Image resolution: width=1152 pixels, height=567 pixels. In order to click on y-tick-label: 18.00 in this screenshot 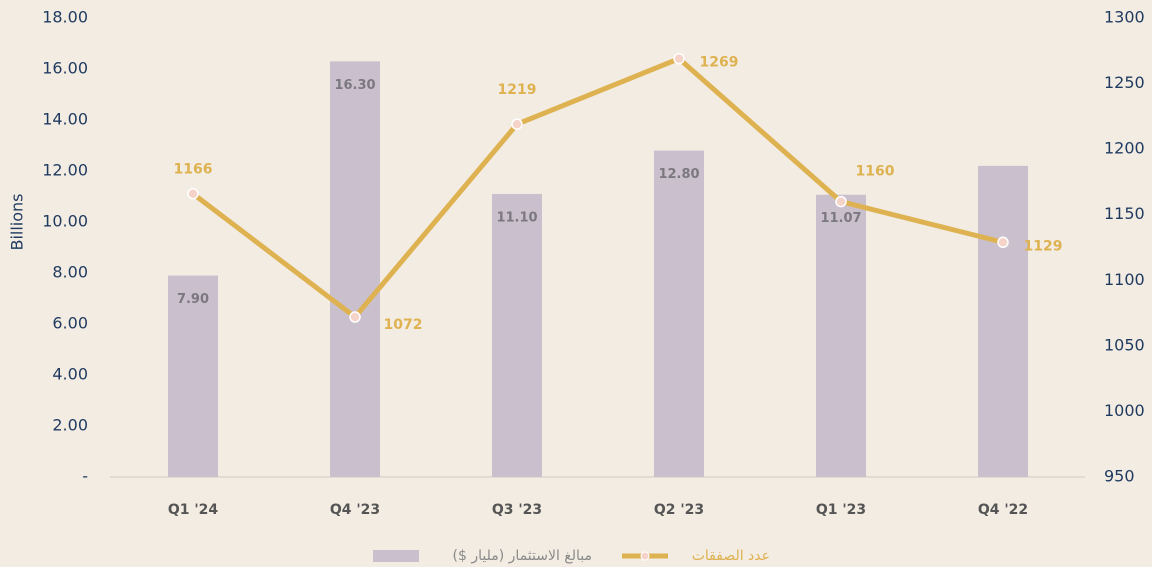, I will do `click(65, 17)`.